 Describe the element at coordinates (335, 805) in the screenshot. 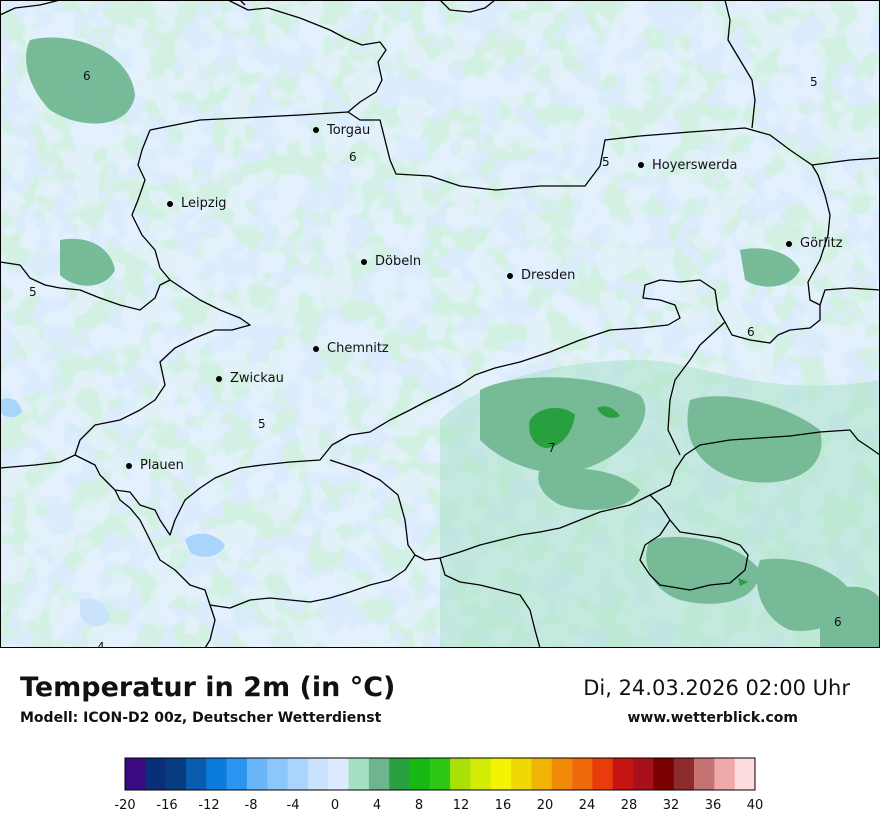

I see `legend-tick-label: 0` at that location.